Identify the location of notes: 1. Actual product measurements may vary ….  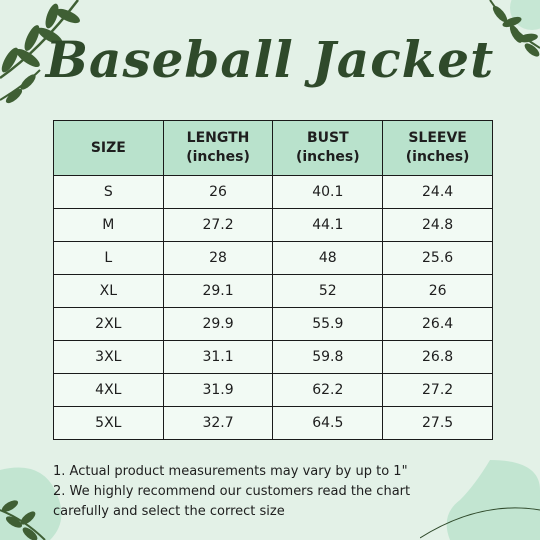
(273, 492).